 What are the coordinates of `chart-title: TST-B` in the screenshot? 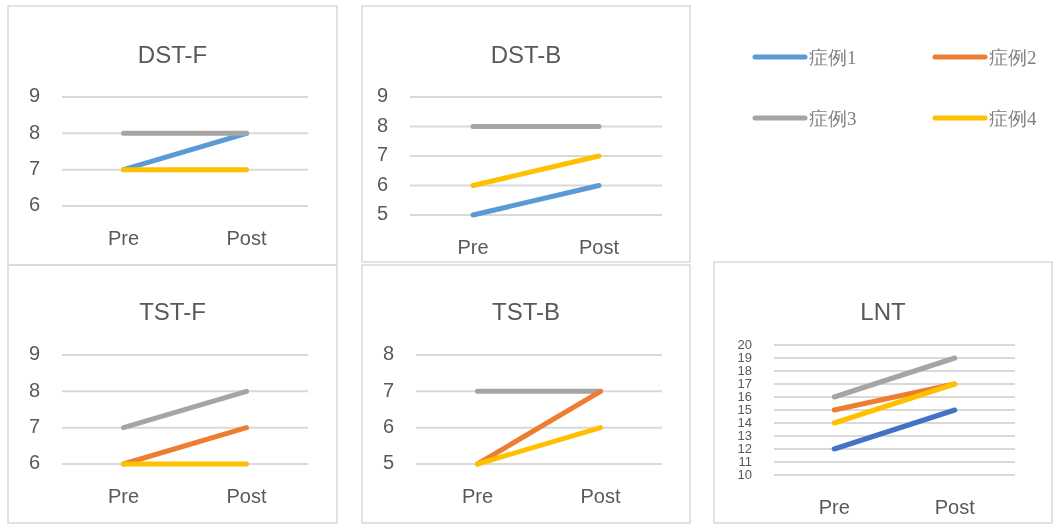 It's located at (526, 311).